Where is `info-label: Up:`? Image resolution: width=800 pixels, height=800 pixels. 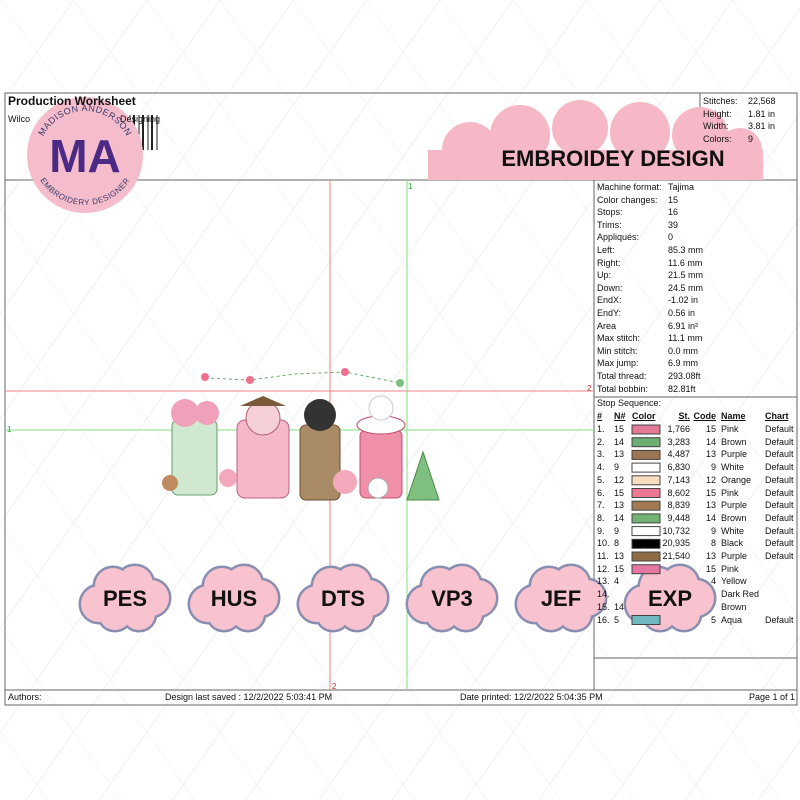
info-label: Up: is located at coordinates (604, 275).